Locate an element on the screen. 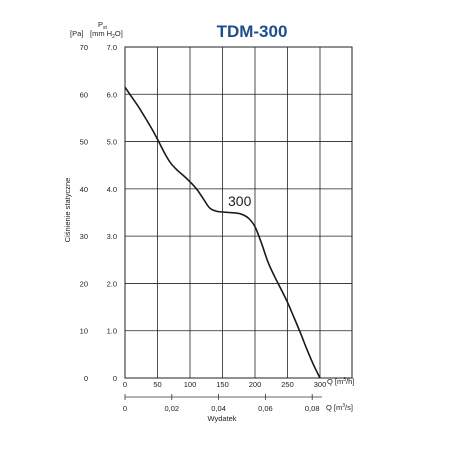 The height and width of the screenshot is (458, 458). y-tick-label-pa: 30 is located at coordinates (84, 236).